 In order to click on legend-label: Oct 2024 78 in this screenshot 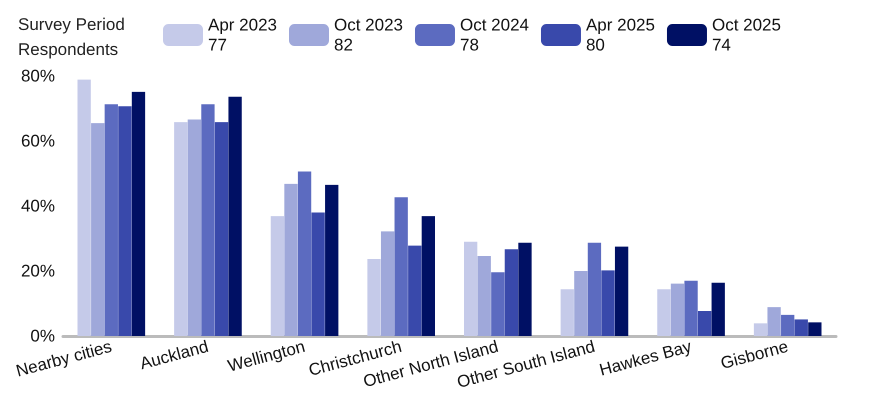, I will do `click(494, 35)`.